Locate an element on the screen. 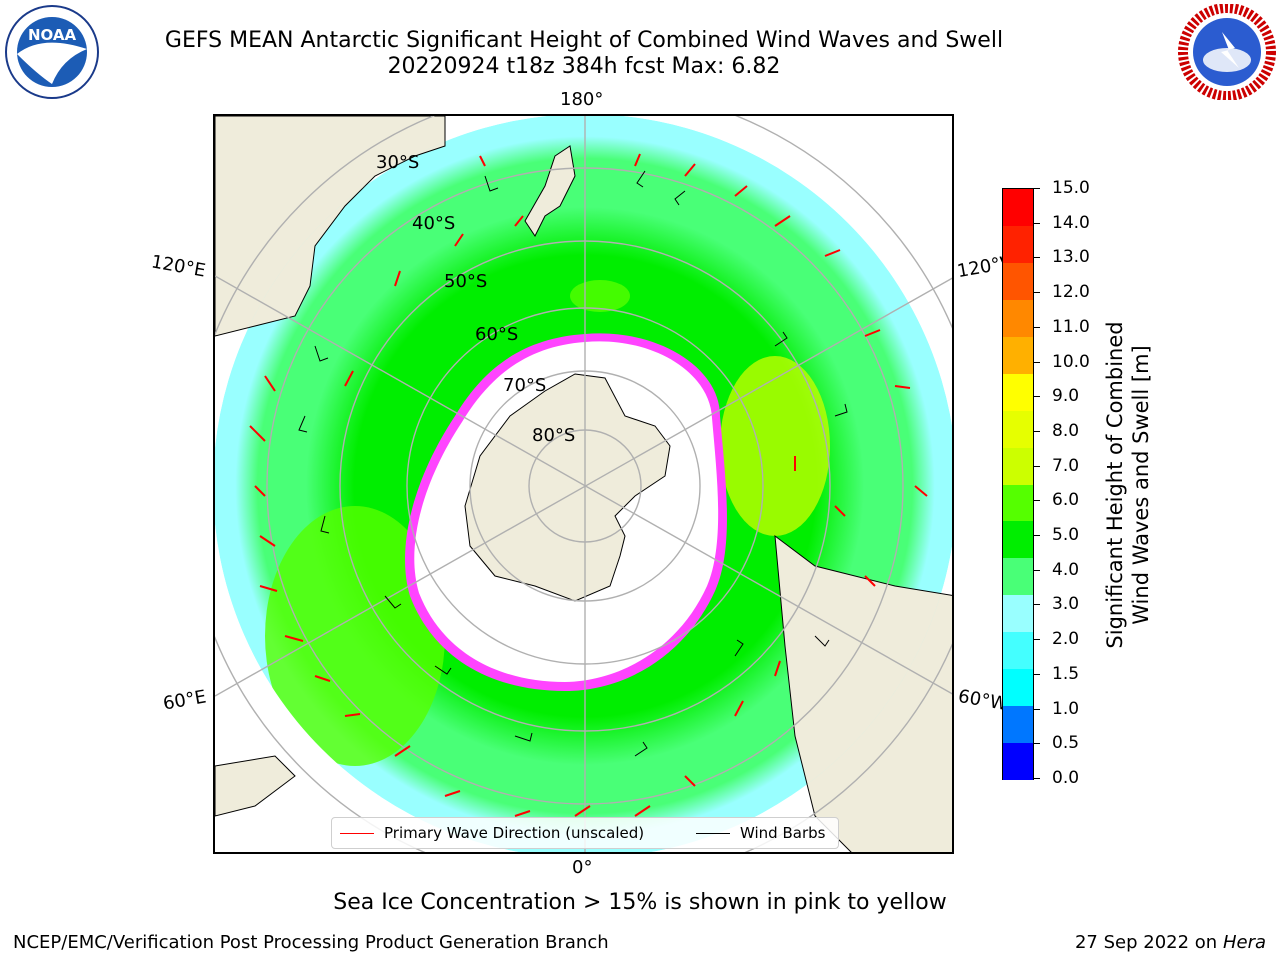 This screenshot has height=960, width=1280. nws-logo is located at coordinates (1227, 52).